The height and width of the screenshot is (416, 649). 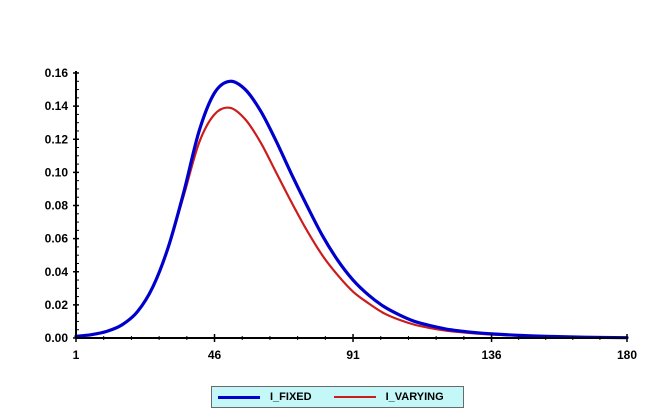 What do you see at coordinates (354, 397) in the screenshot?
I see `legend-swatch-varying` at bounding box center [354, 397].